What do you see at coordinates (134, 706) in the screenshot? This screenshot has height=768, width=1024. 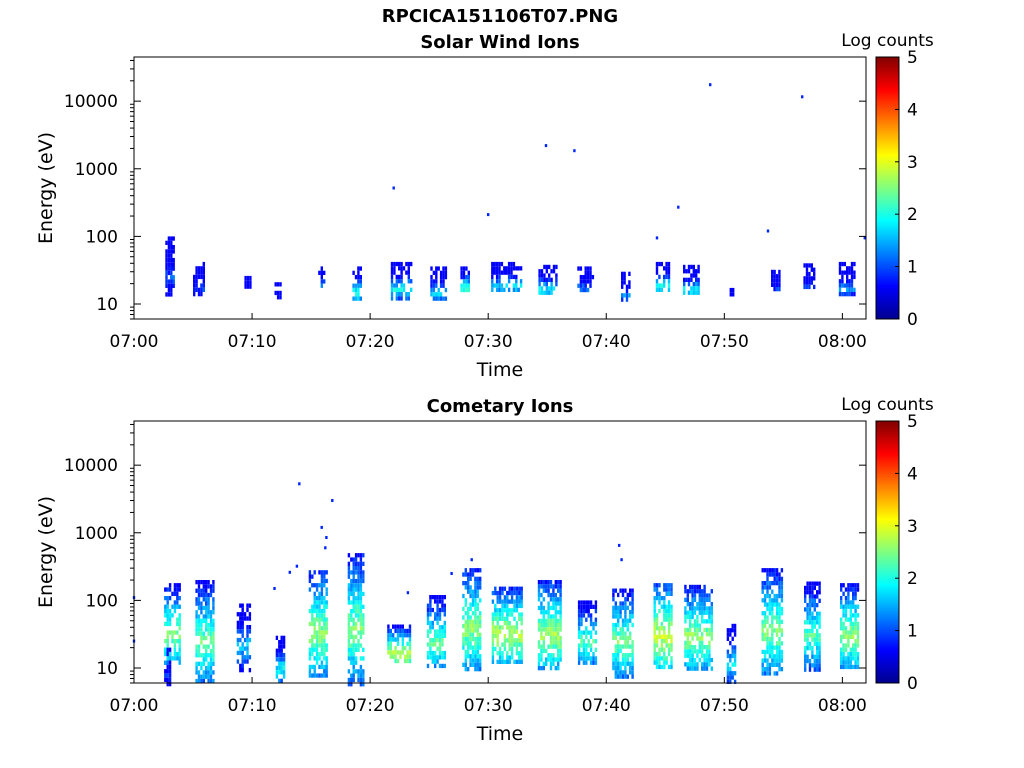 I see `x-tick-label: 07:00` at bounding box center [134, 706].